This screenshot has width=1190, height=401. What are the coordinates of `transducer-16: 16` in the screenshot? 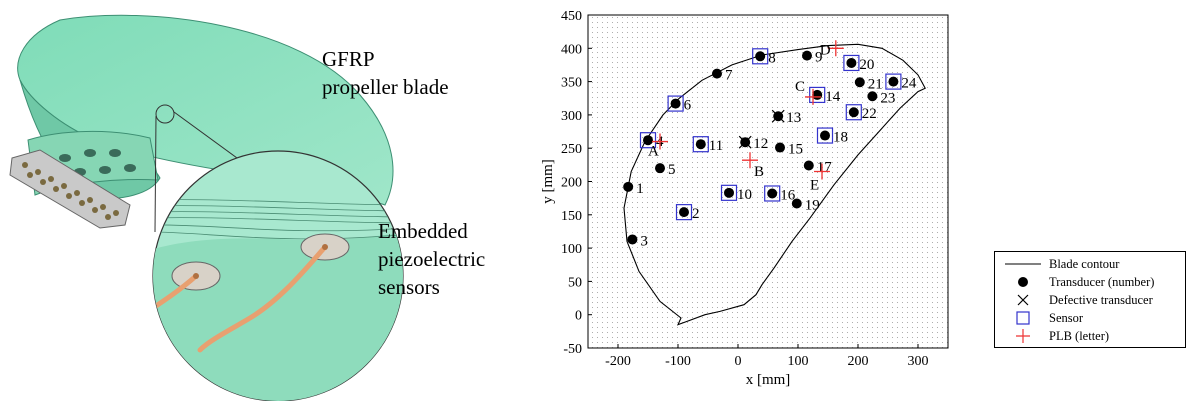 It's located at (780, 194).